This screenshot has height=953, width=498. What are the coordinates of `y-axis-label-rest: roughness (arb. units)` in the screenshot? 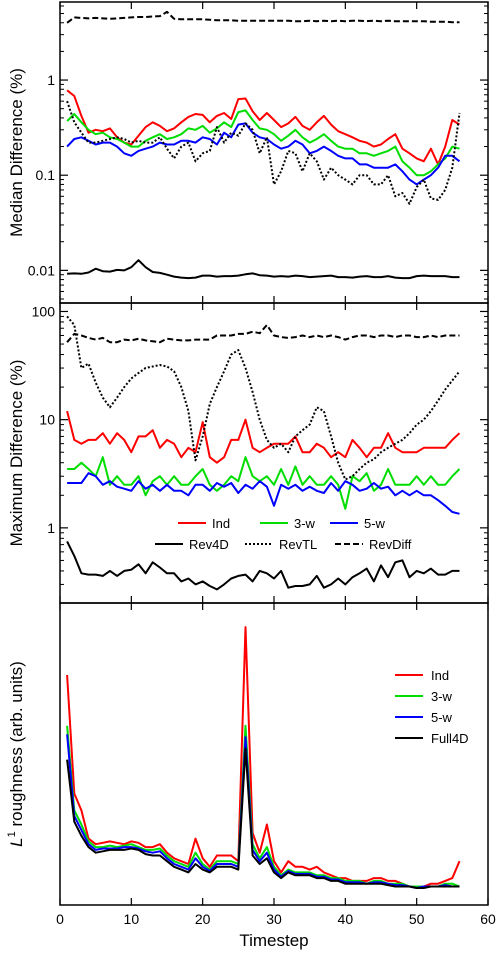 It's located at (16, 746).